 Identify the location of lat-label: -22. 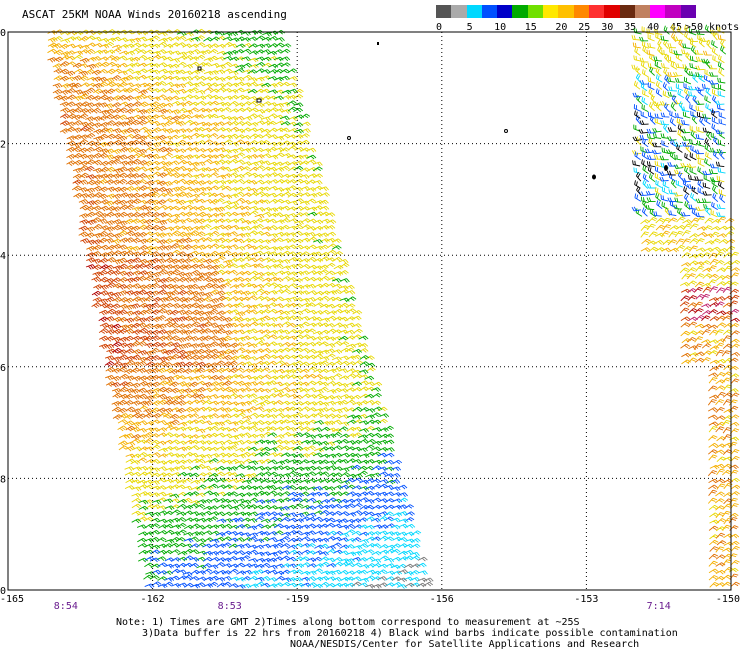
(3, 145).